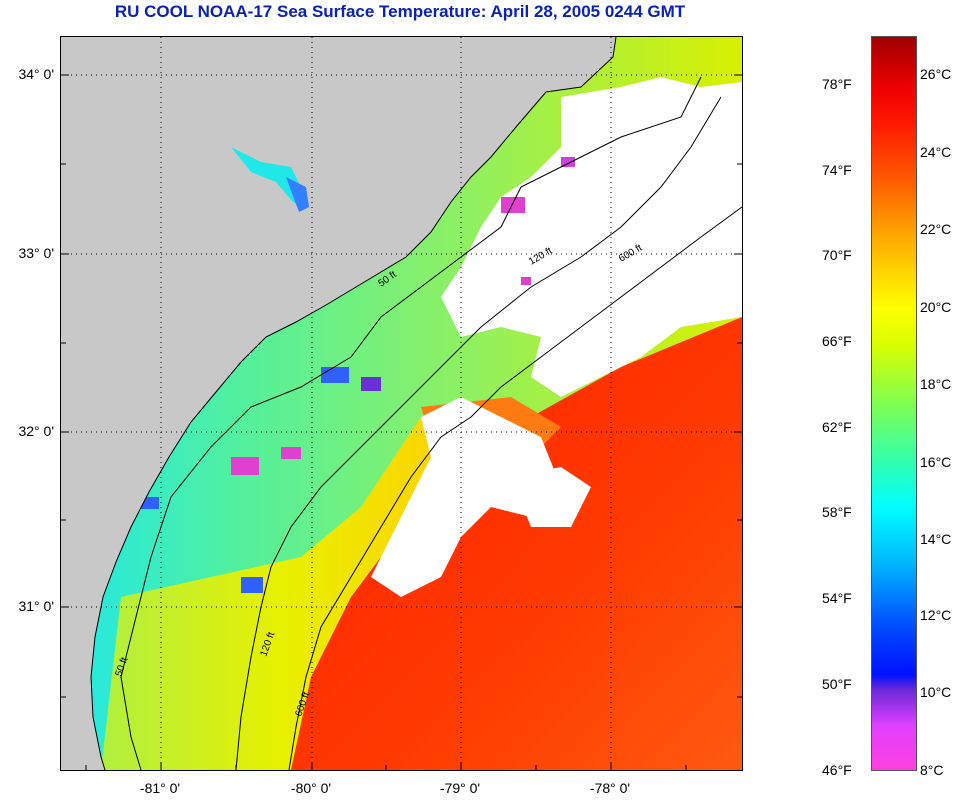  Describe the element at coordinates (837, 427) in the screenshot. I see `colorbar-f-62: 62°F` at that location.